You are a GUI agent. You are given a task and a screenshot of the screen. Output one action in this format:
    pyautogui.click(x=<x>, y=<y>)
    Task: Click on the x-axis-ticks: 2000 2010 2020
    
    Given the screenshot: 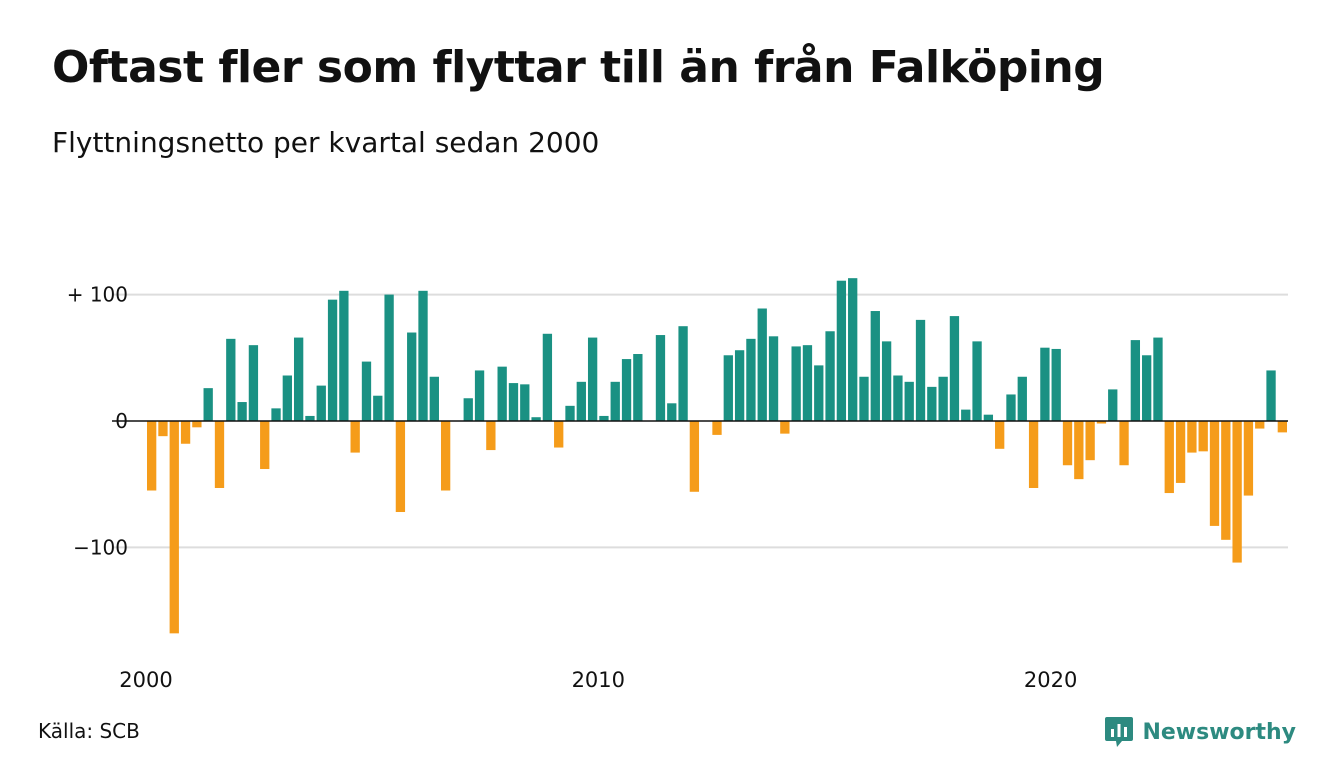 What is the action you would take?
    pyautogui.click(x=598, y=680)
    